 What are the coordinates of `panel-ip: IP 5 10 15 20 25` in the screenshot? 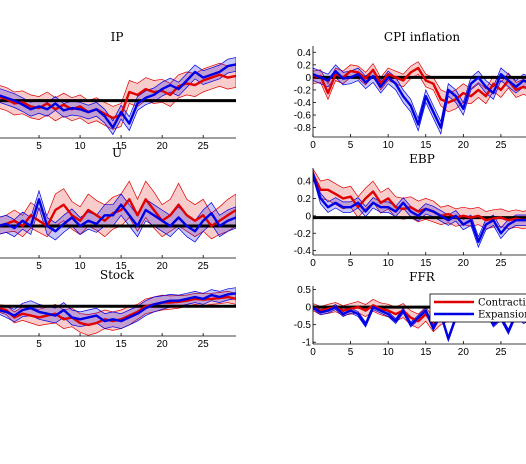 It's located at (118, 91).